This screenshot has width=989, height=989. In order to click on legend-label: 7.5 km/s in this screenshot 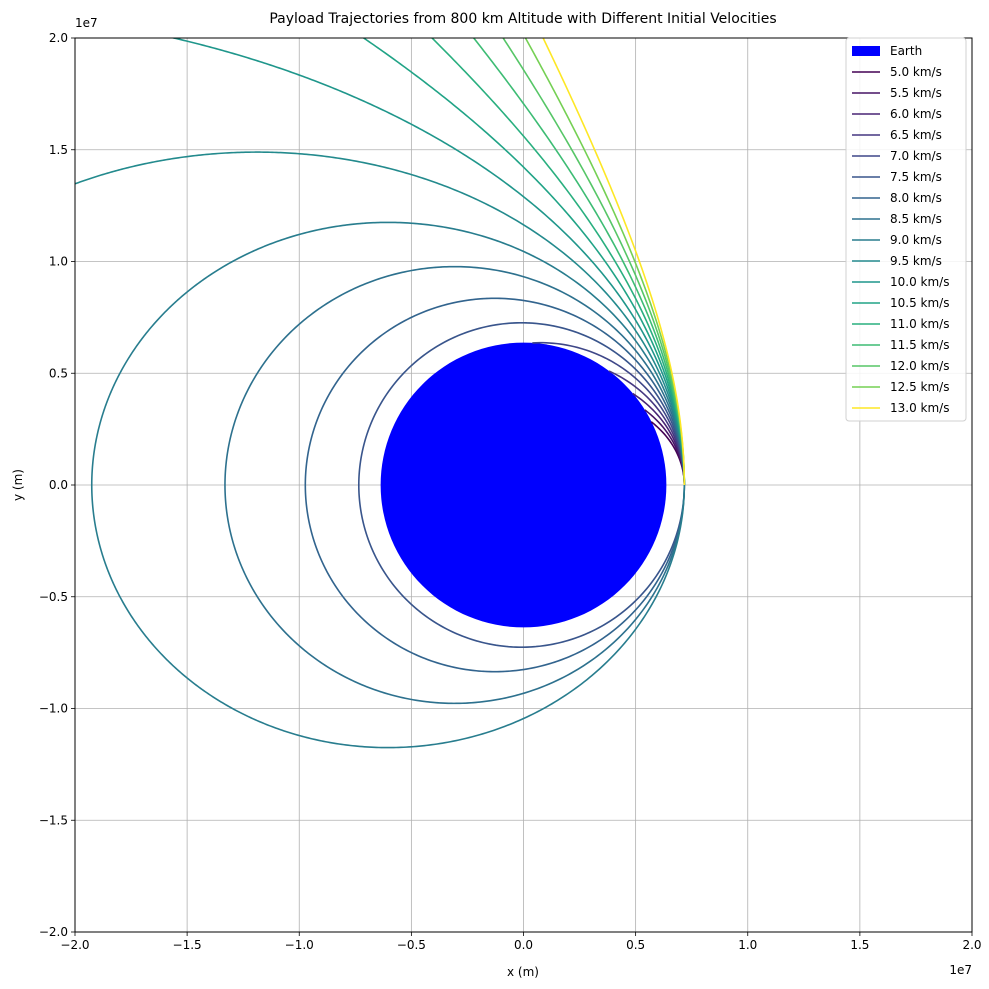, I will do `click(916, 177)`.